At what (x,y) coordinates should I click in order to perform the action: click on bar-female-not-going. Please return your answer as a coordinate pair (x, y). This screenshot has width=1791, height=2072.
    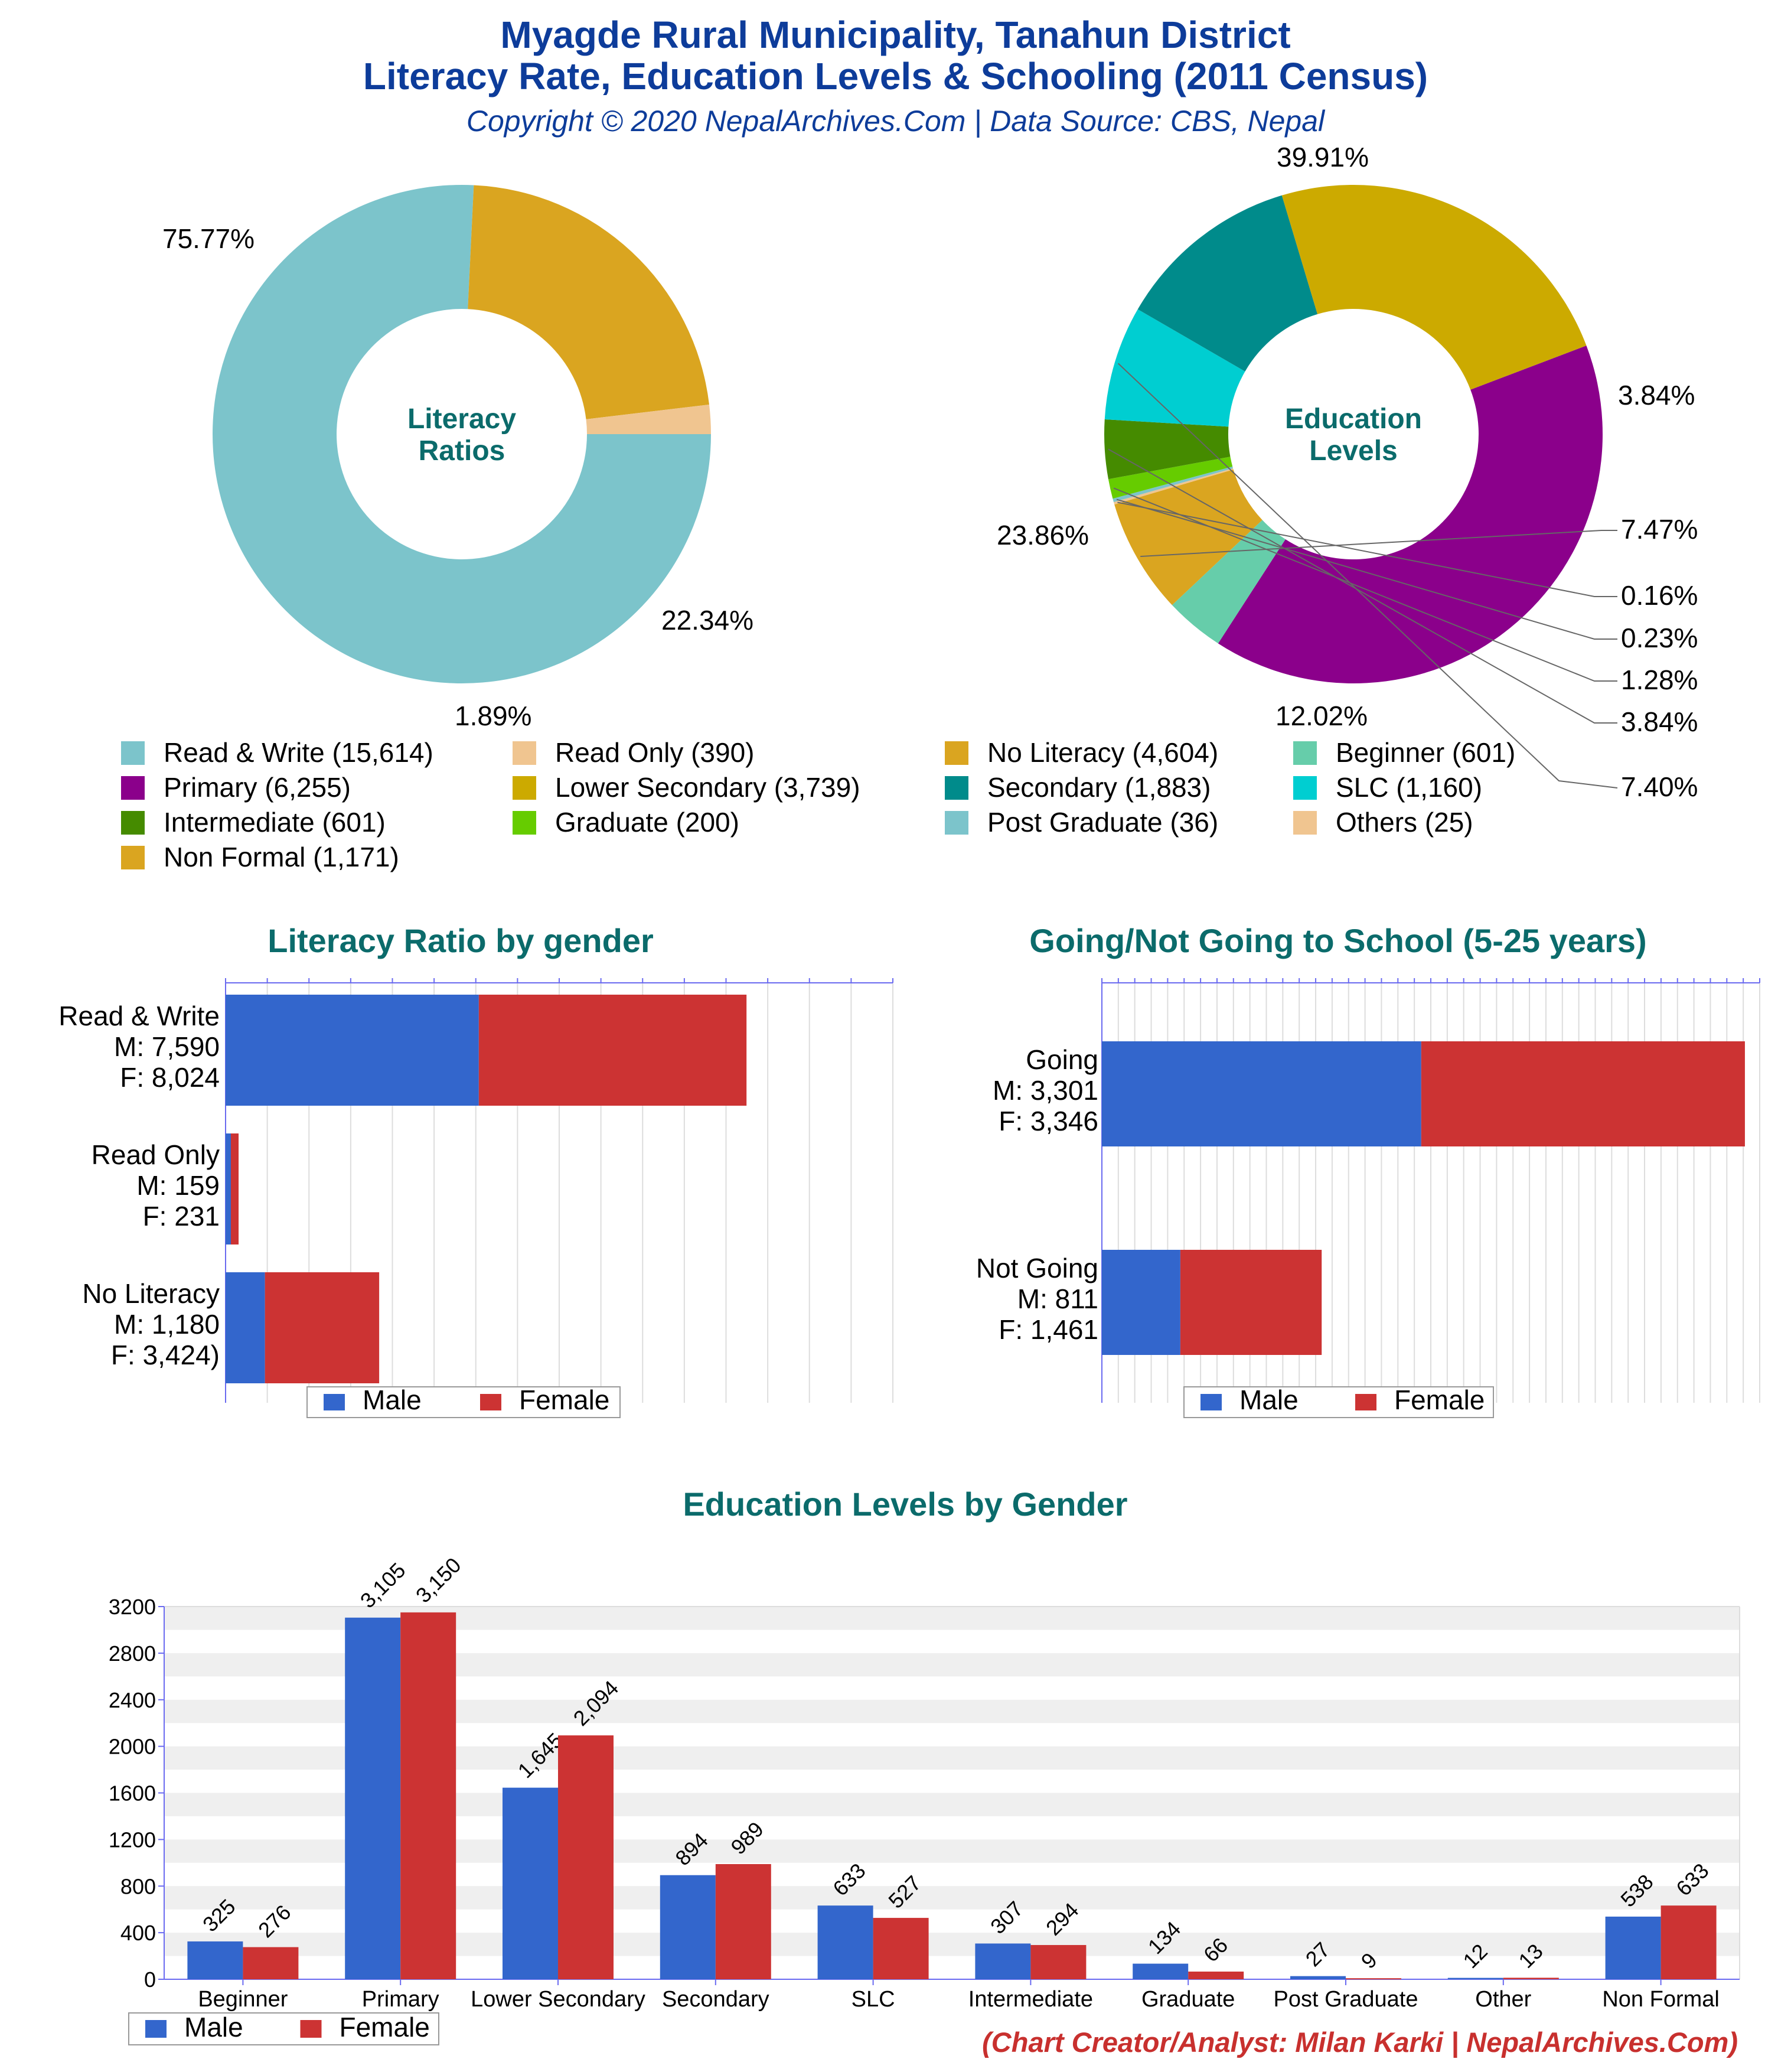
    Looking at the image, I should click on (1251, 1302).